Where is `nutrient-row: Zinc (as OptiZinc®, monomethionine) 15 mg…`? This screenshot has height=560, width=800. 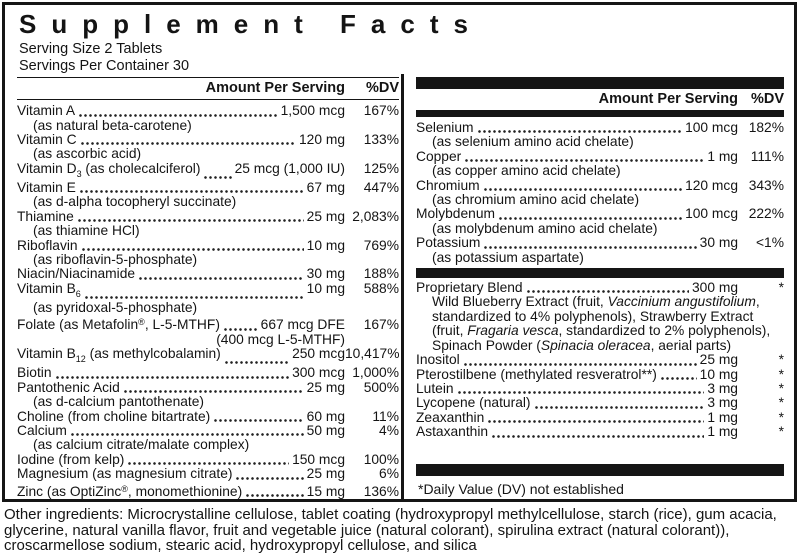
nutrient-row: Zinc (as OptiZinc®, monomethionine) 15 mg… is located at coordinates (208, 490).